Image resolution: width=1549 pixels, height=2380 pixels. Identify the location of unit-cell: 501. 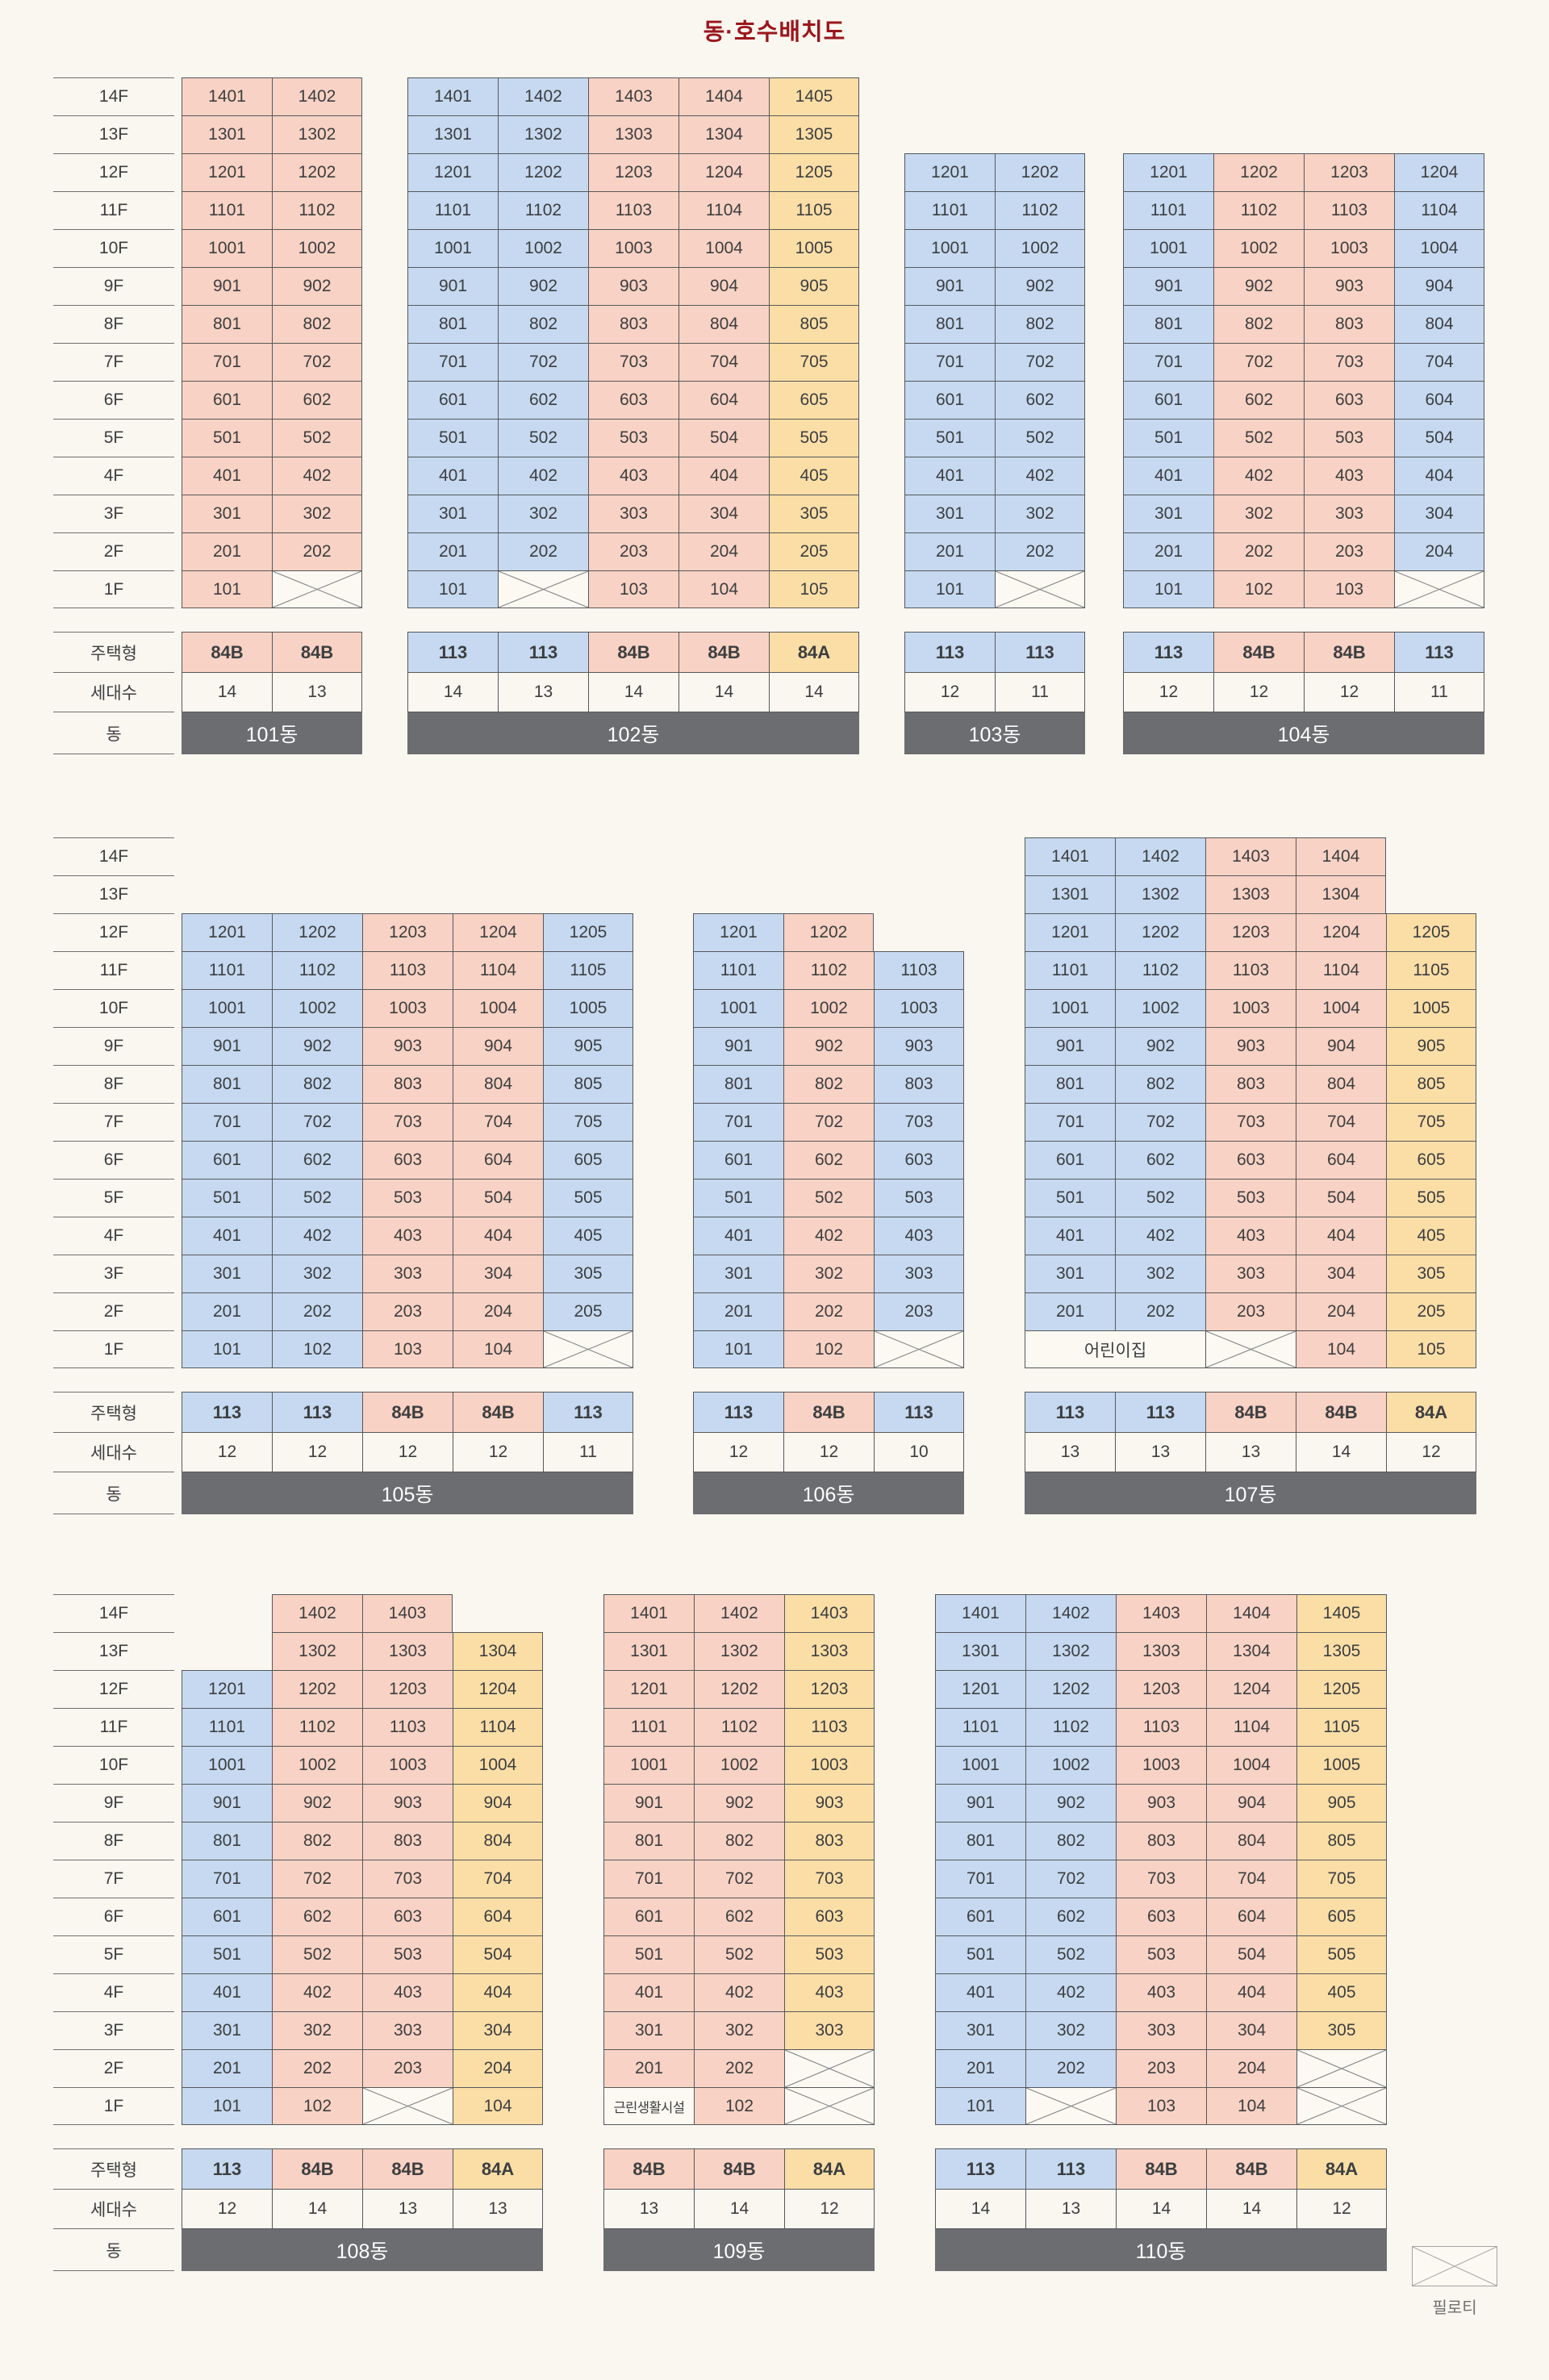
(738, 1198).